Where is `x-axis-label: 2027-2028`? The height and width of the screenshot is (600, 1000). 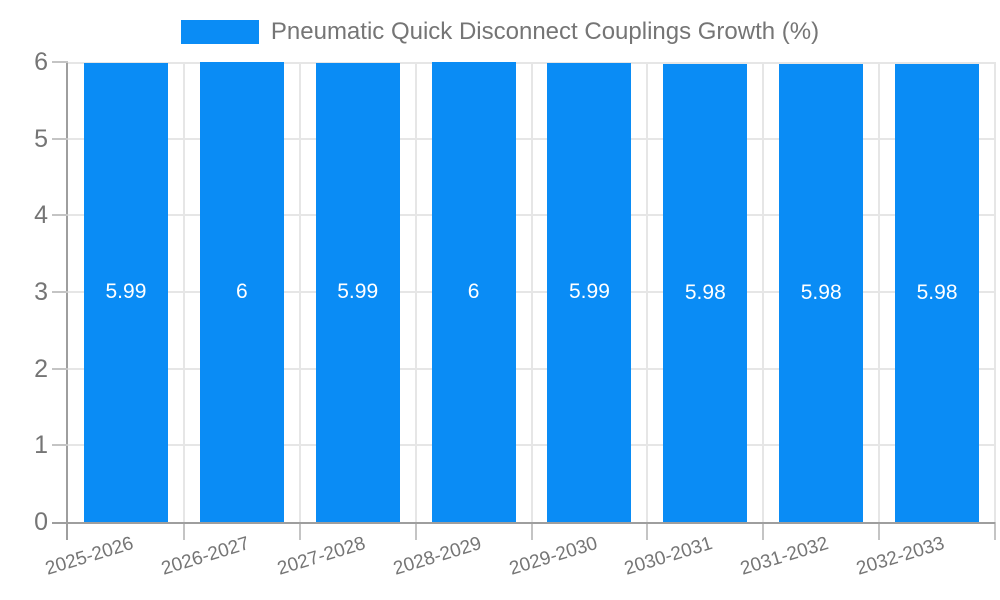
x-axis-label: 2027-2028 is located at coordinates (321, 556).